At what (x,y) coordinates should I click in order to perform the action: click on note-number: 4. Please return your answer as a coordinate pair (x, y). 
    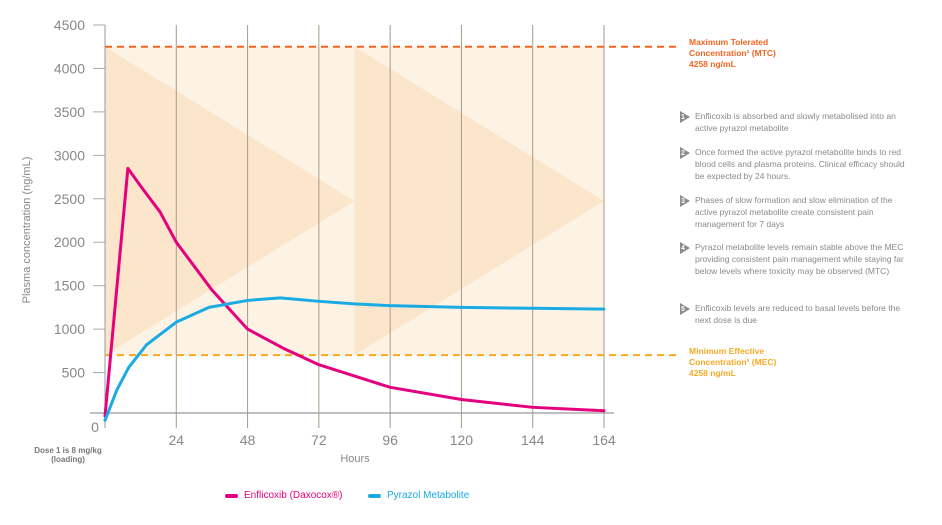
    Looking at the image, I should click on (683, 248).